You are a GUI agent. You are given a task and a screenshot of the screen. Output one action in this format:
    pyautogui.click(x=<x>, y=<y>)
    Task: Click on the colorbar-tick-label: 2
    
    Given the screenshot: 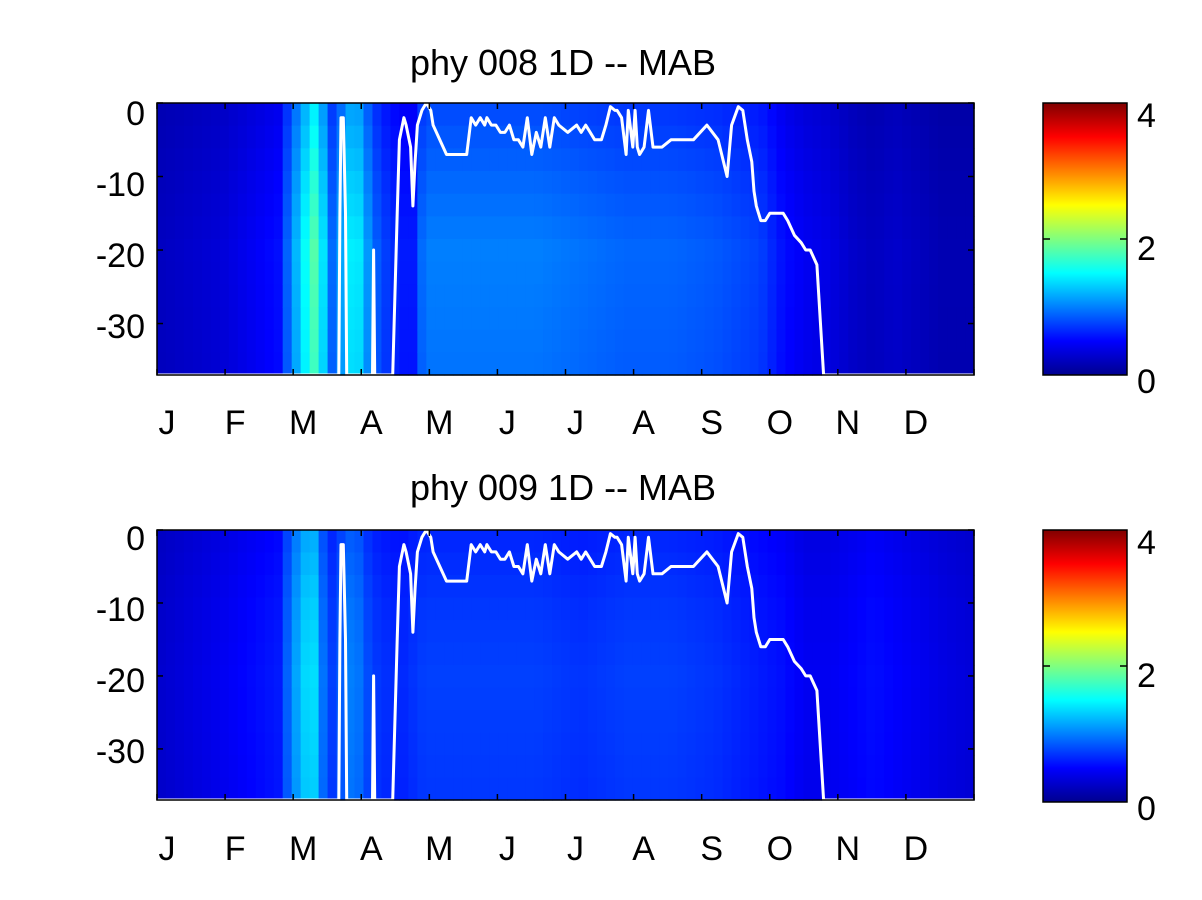 What is the action you would take?
    pyautogui.click(x=1146, y=249)
    